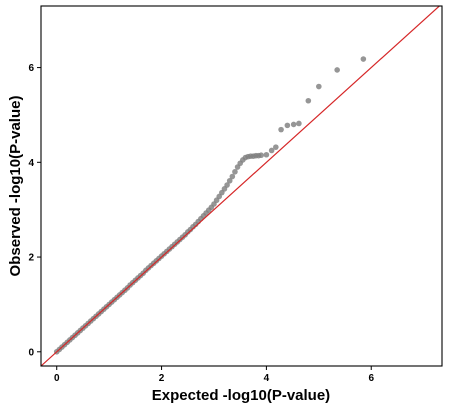  Describe the element at coordinates (241, 395) in the screenshot. I see `x-axis-label: Expected -log10(P-value)` at that location.